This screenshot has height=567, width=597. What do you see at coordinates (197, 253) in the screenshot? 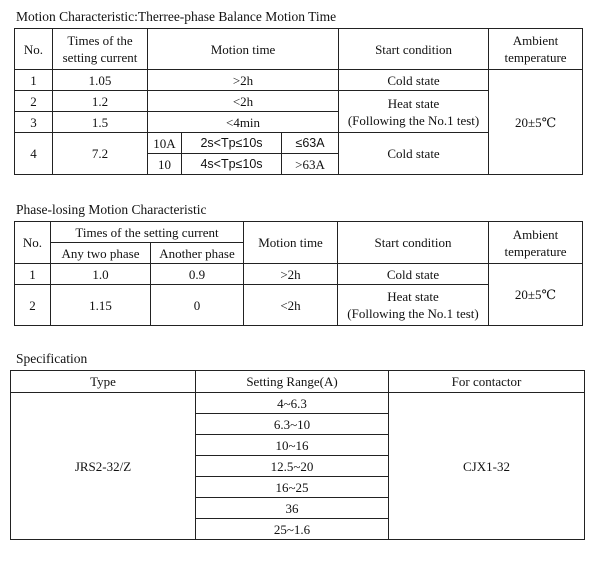
I see `header-another-phase: Another phase` at bounding box center [197, 253].